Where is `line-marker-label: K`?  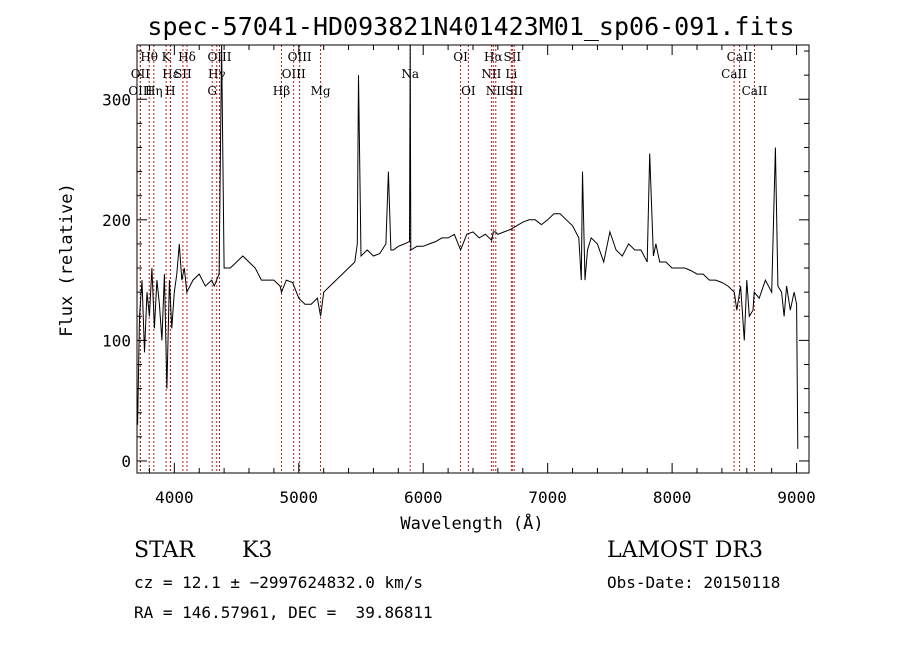
line-marker-label: K is located at coordinates (167, 57).